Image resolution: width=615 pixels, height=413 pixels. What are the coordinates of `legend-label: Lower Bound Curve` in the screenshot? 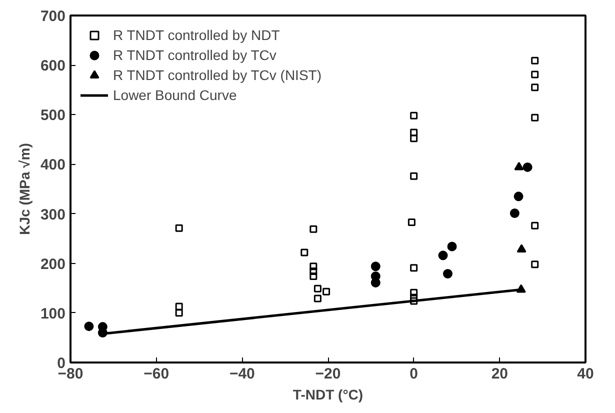 It's located at (175, 95).